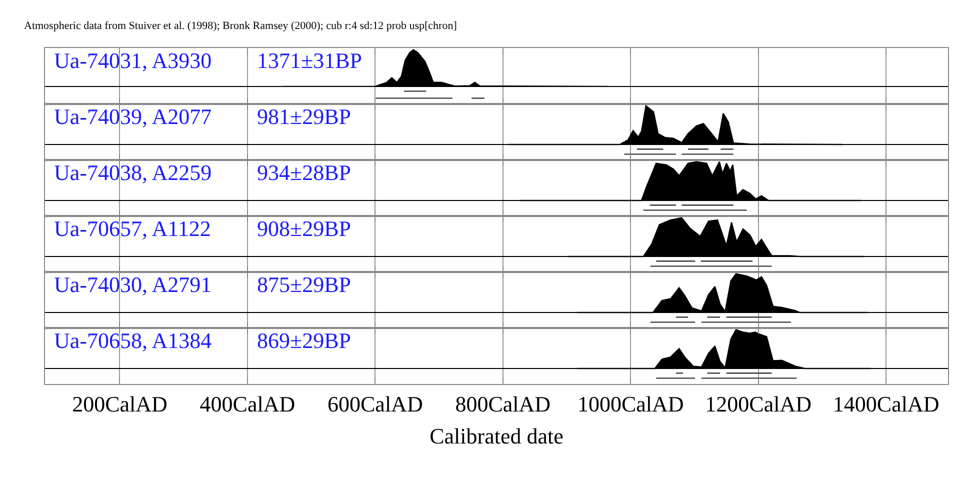 The width and height of the screenshot is (980, 486). Describe the element at coordinates (630, 403) in the screenshot. I see `x-tick-label: 1000CalAD` at that location.